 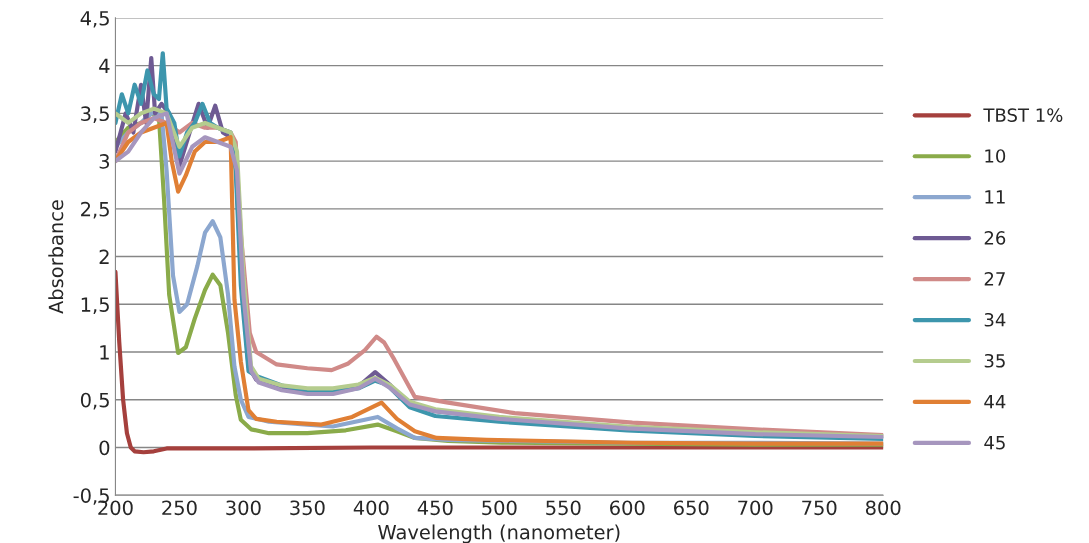 What do you see at coordinates (179, 508) in the screenshot?
I see `x-tick-label: 250` at bounding box center [179, 508].